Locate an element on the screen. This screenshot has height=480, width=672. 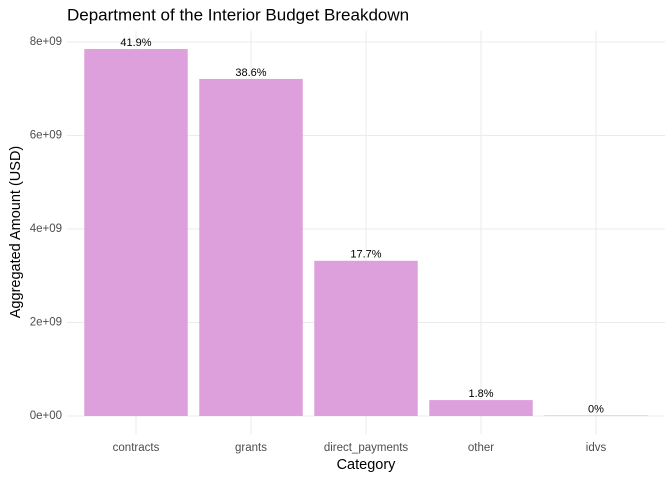
x-tick-label: idvs is located at coordinates (596, 448).